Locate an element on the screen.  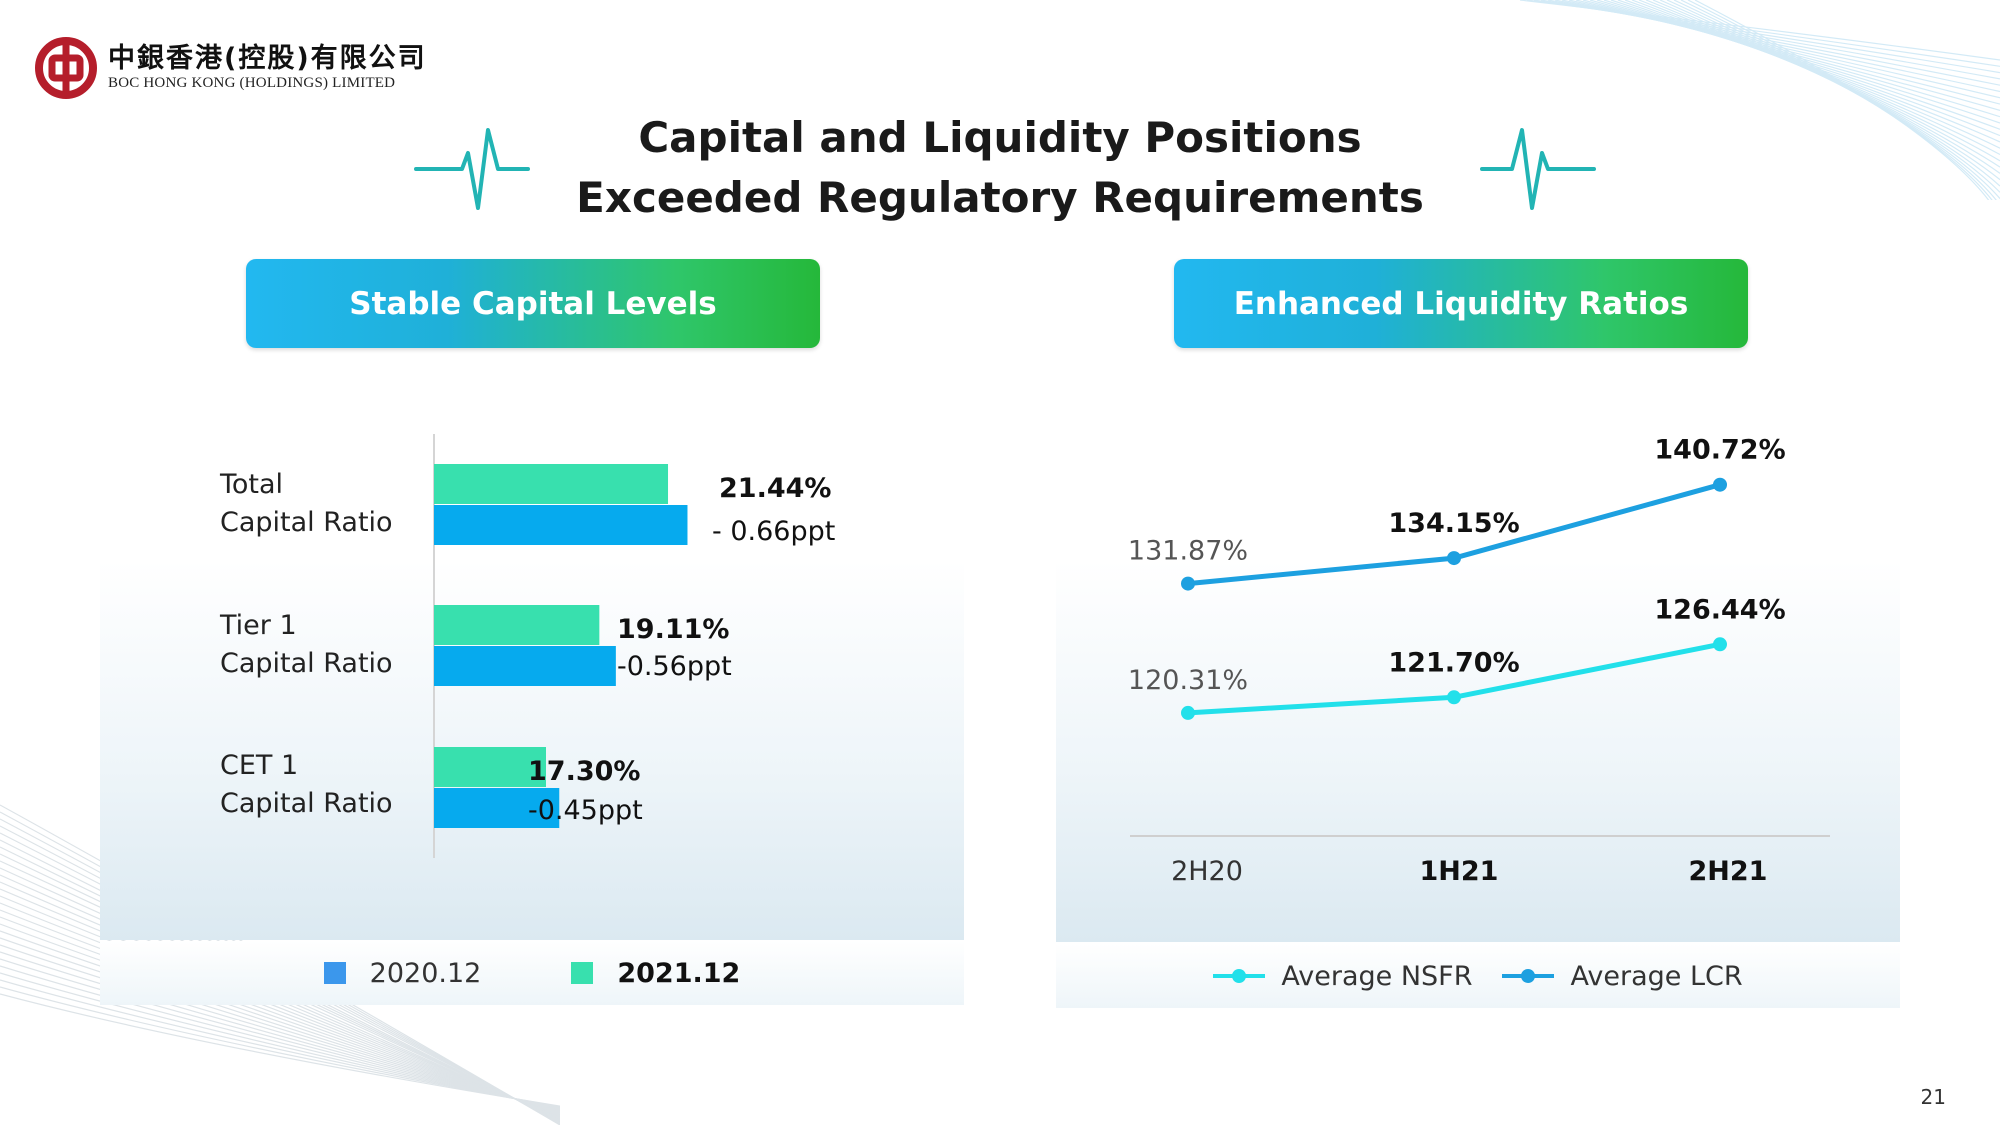
liquidity-chart-panel is located at coordinates (1478, 751).